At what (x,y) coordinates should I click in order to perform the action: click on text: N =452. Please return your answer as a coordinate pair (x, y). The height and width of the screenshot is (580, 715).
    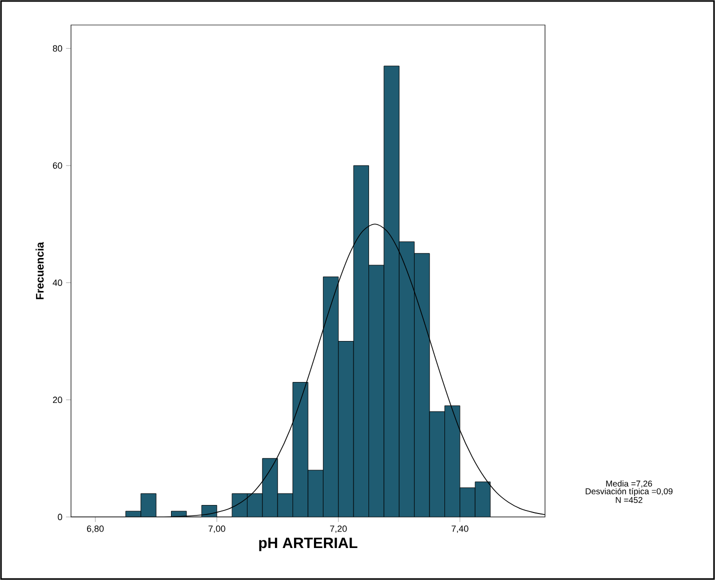
    Looking at the image, I should click on (629, 499).